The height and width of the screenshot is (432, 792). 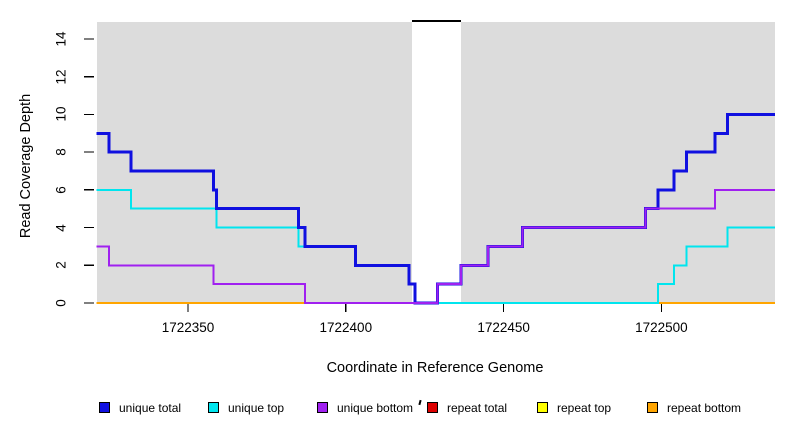 I want to click on y-tick-label: 4, so click(x=61, y=227).